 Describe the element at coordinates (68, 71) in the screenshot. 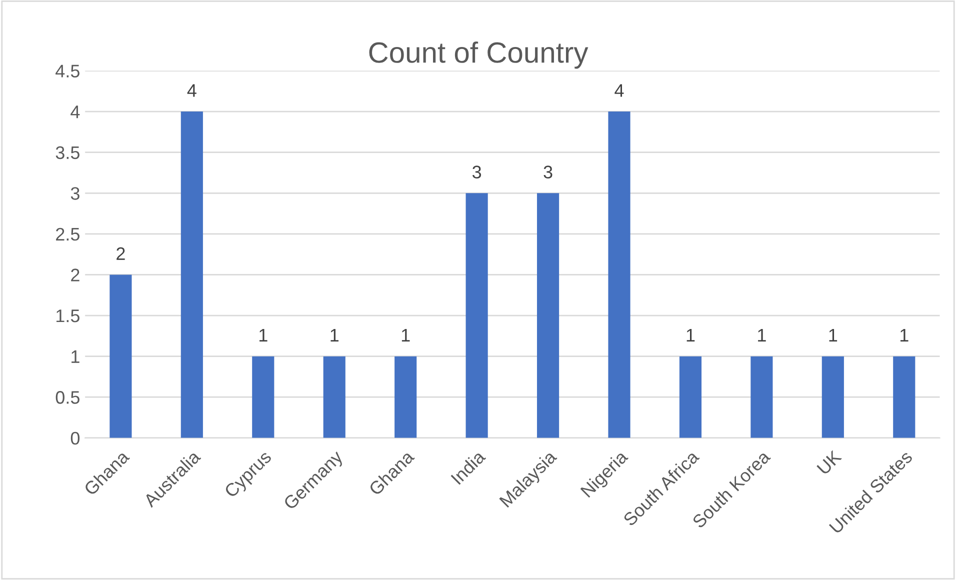

I see `y-tick-label: 4.5` at that location.